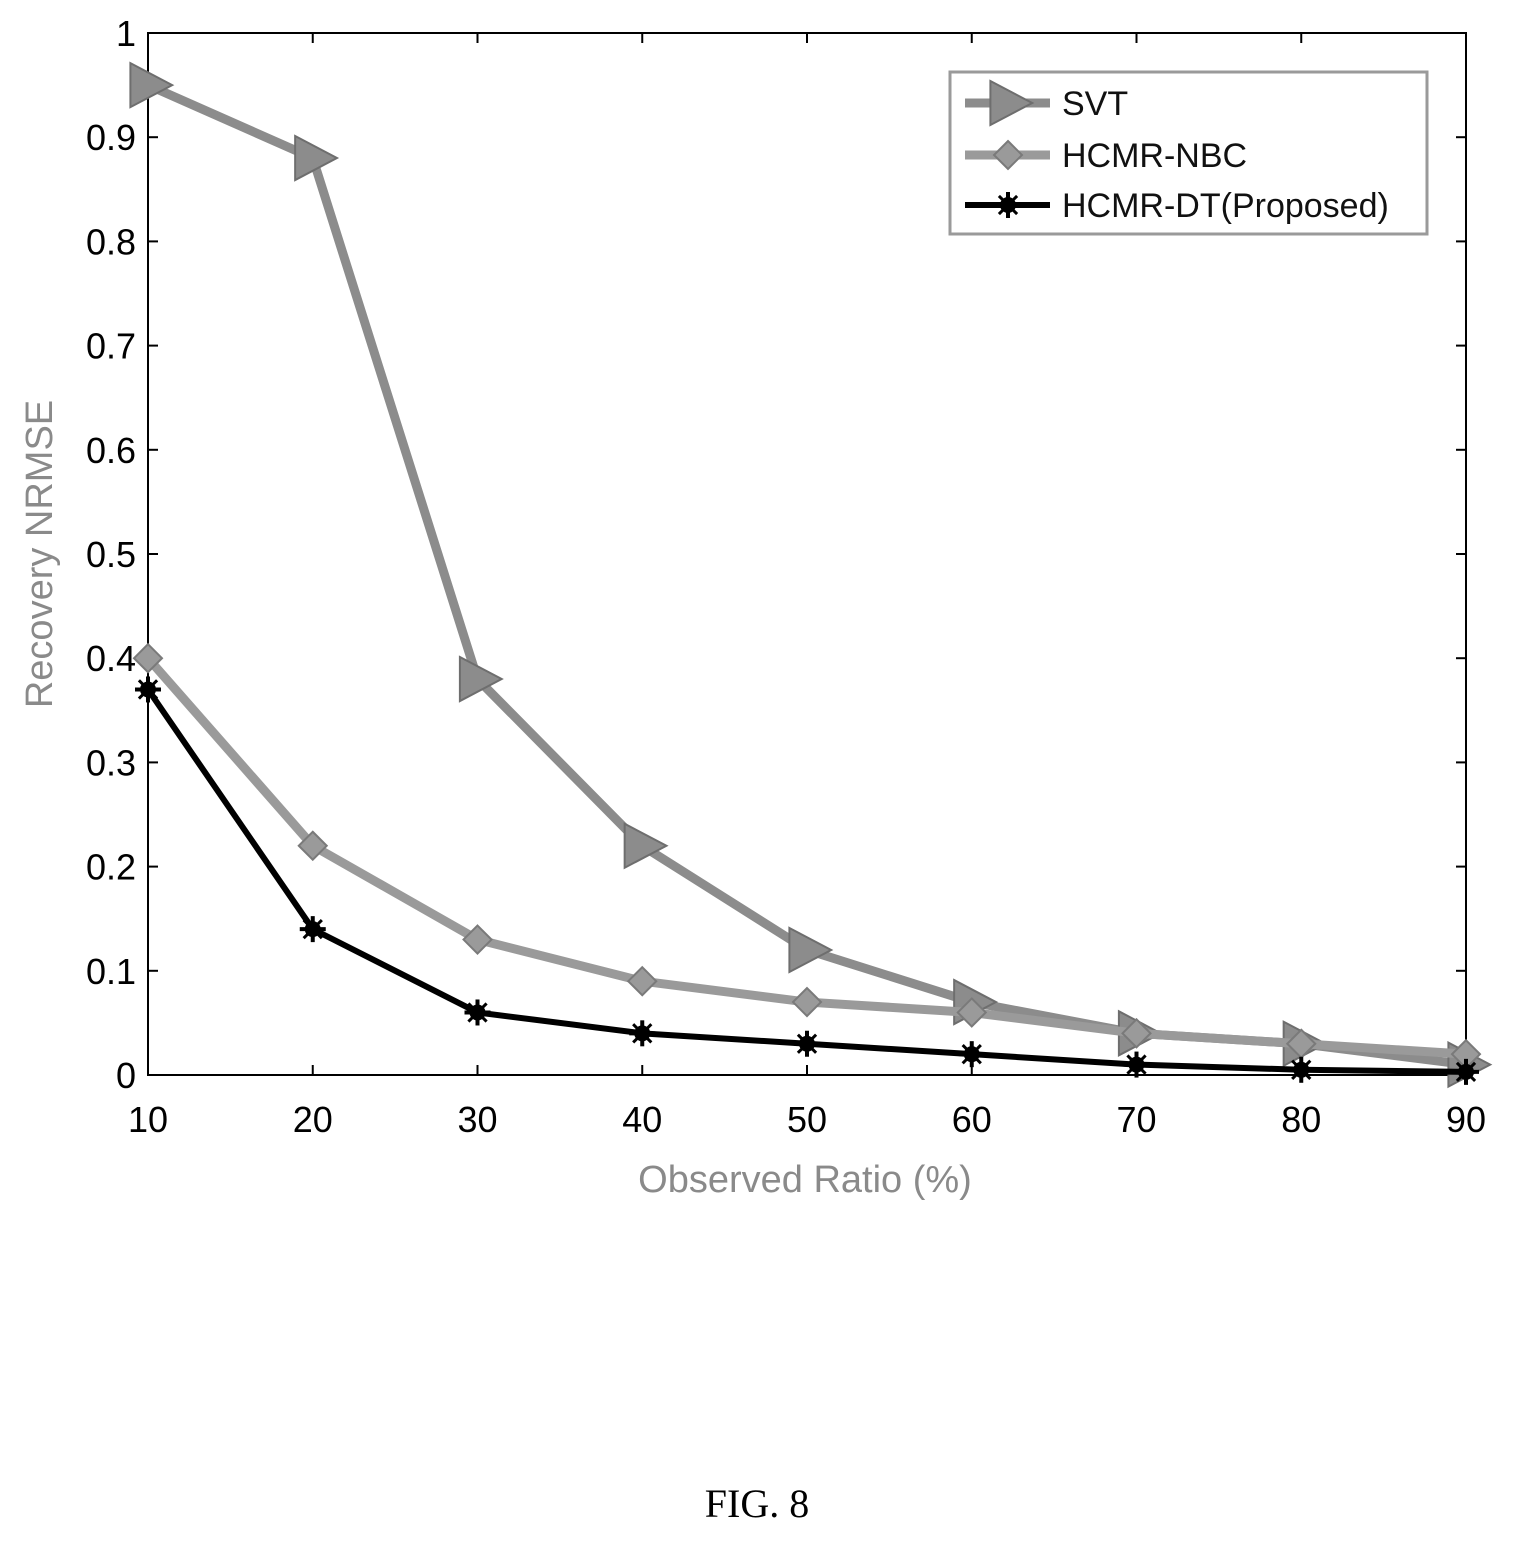  What do you see at coordinates (642, 1119) in the screenshot?
I see `x-tick-label: 40` at bounding box center [642, 1119].